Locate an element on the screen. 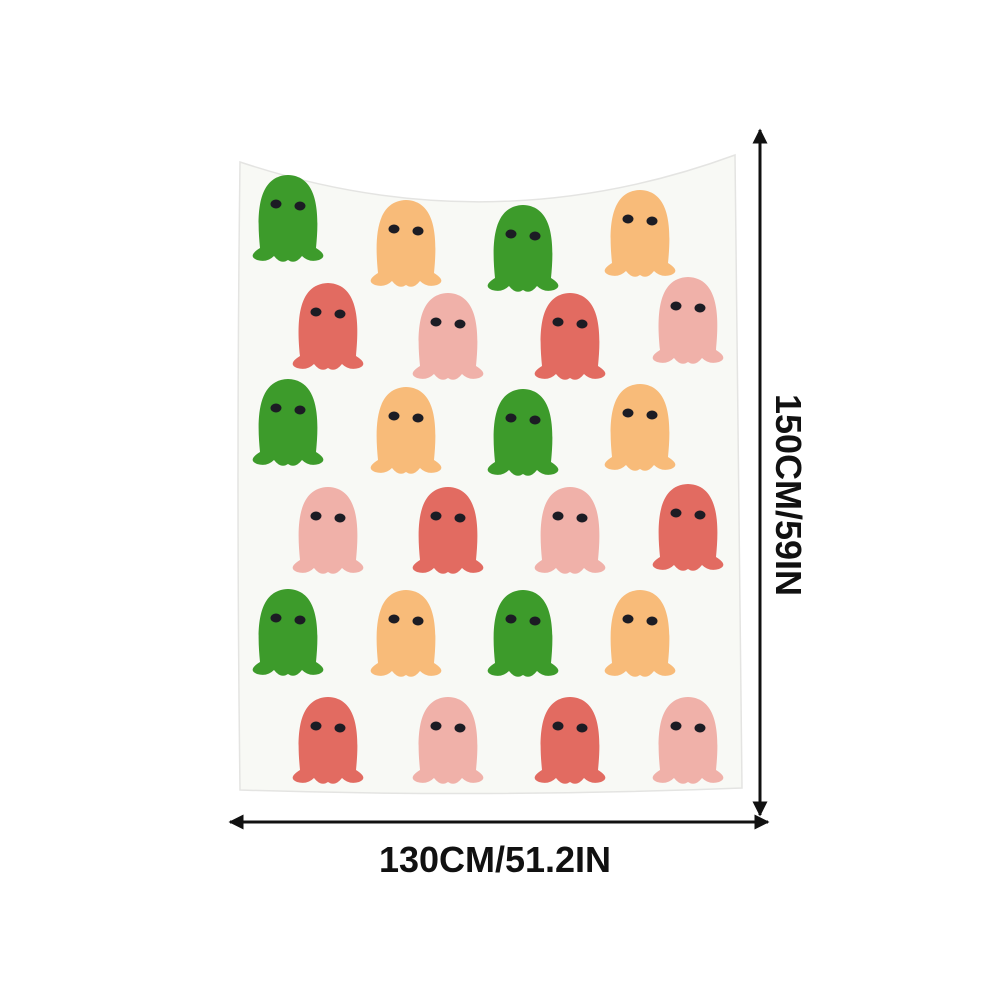  height-label: 150CM/59IN is located at coordinates (788, 495).